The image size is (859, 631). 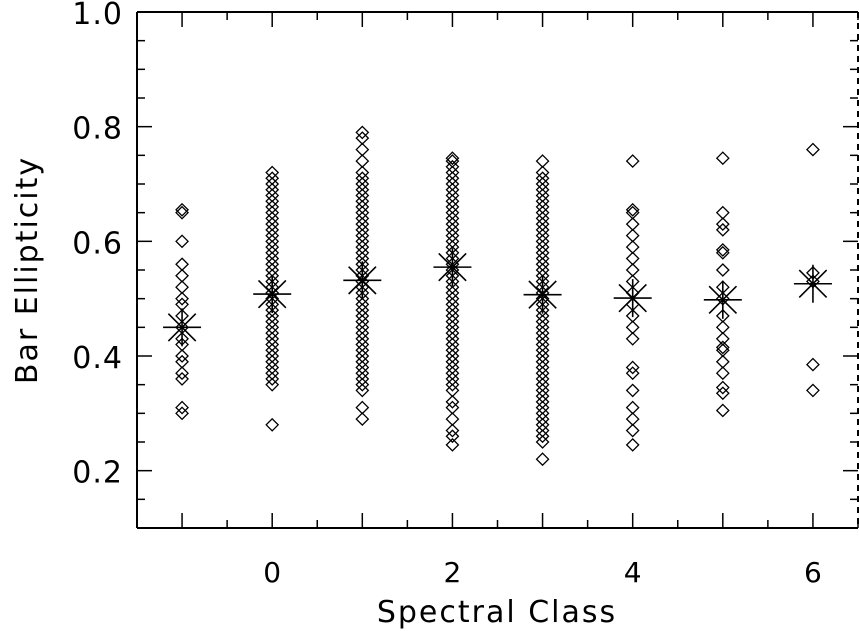 What do you see at coordinates (97, 129) in the screenshot?
I see `y-tick-label: 0.8` at bounding box center [97, 129].